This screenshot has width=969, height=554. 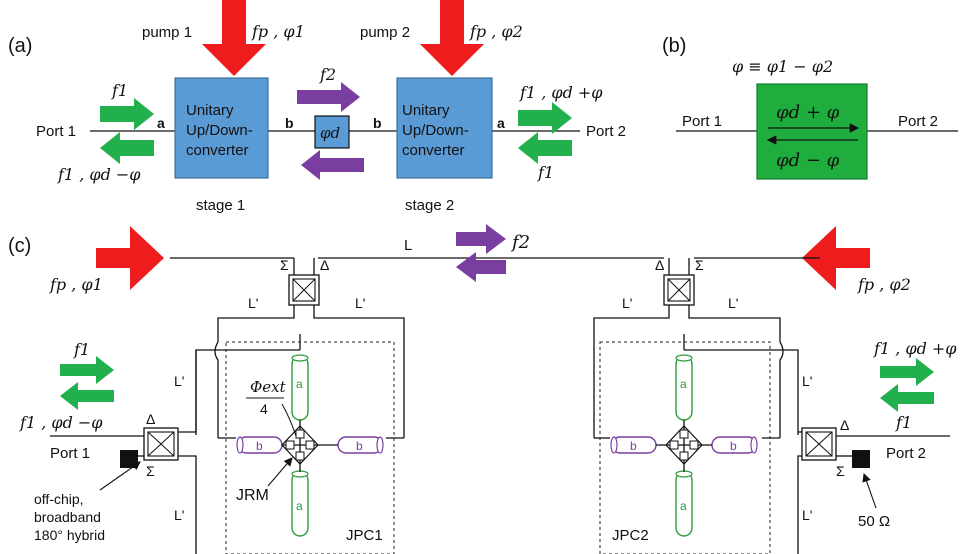 I want to click on sigma-port1: Σ, so click(x=150, y=471).